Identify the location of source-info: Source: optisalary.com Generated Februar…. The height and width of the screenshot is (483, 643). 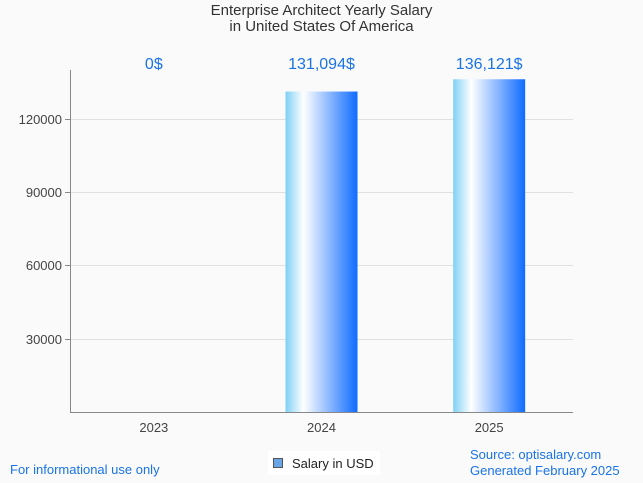
(545, 463).